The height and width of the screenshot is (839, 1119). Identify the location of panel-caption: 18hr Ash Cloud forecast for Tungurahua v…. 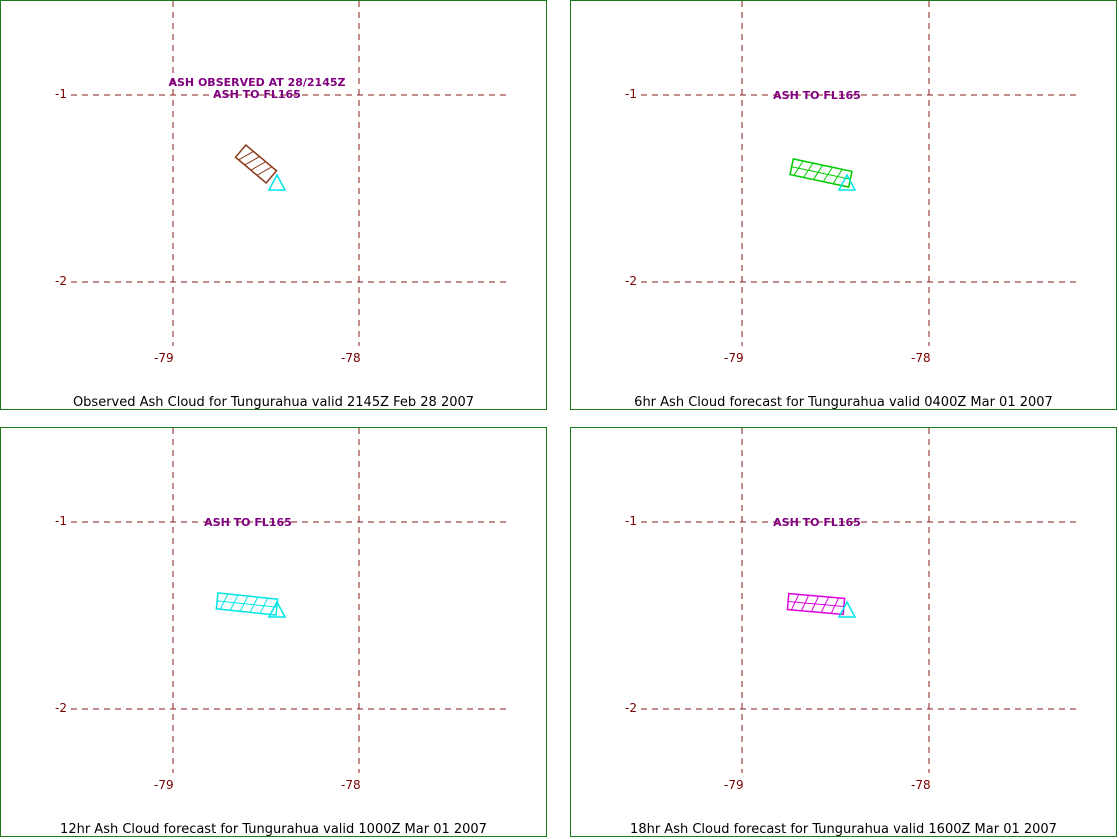
(843, 829).